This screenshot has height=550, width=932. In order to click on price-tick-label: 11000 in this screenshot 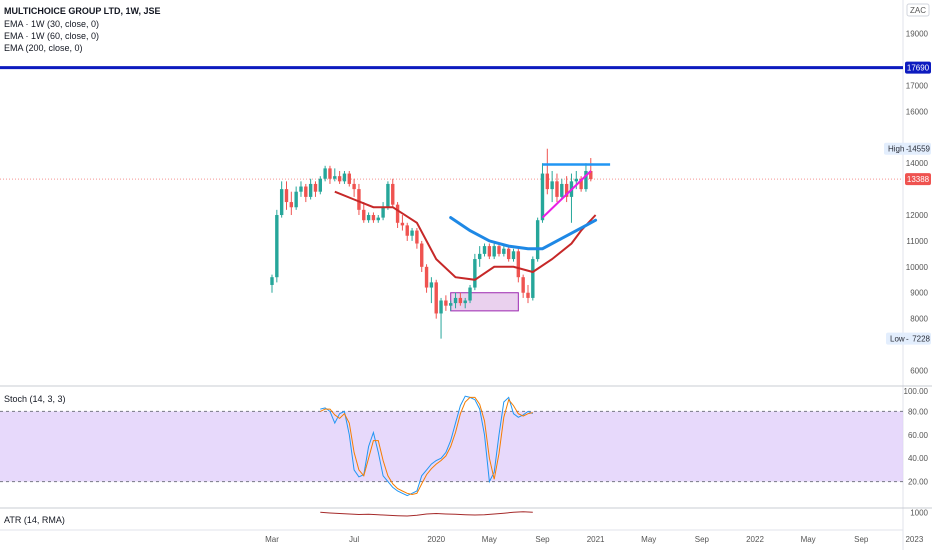, I will do `click(917, 241)`.